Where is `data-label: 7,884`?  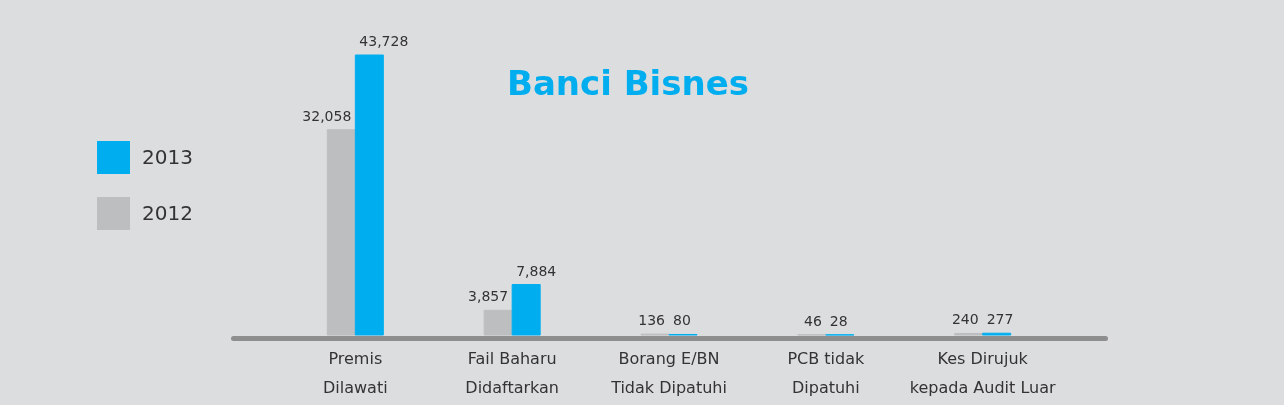 data-label: 7,884 is located at coordinates (536, 270).